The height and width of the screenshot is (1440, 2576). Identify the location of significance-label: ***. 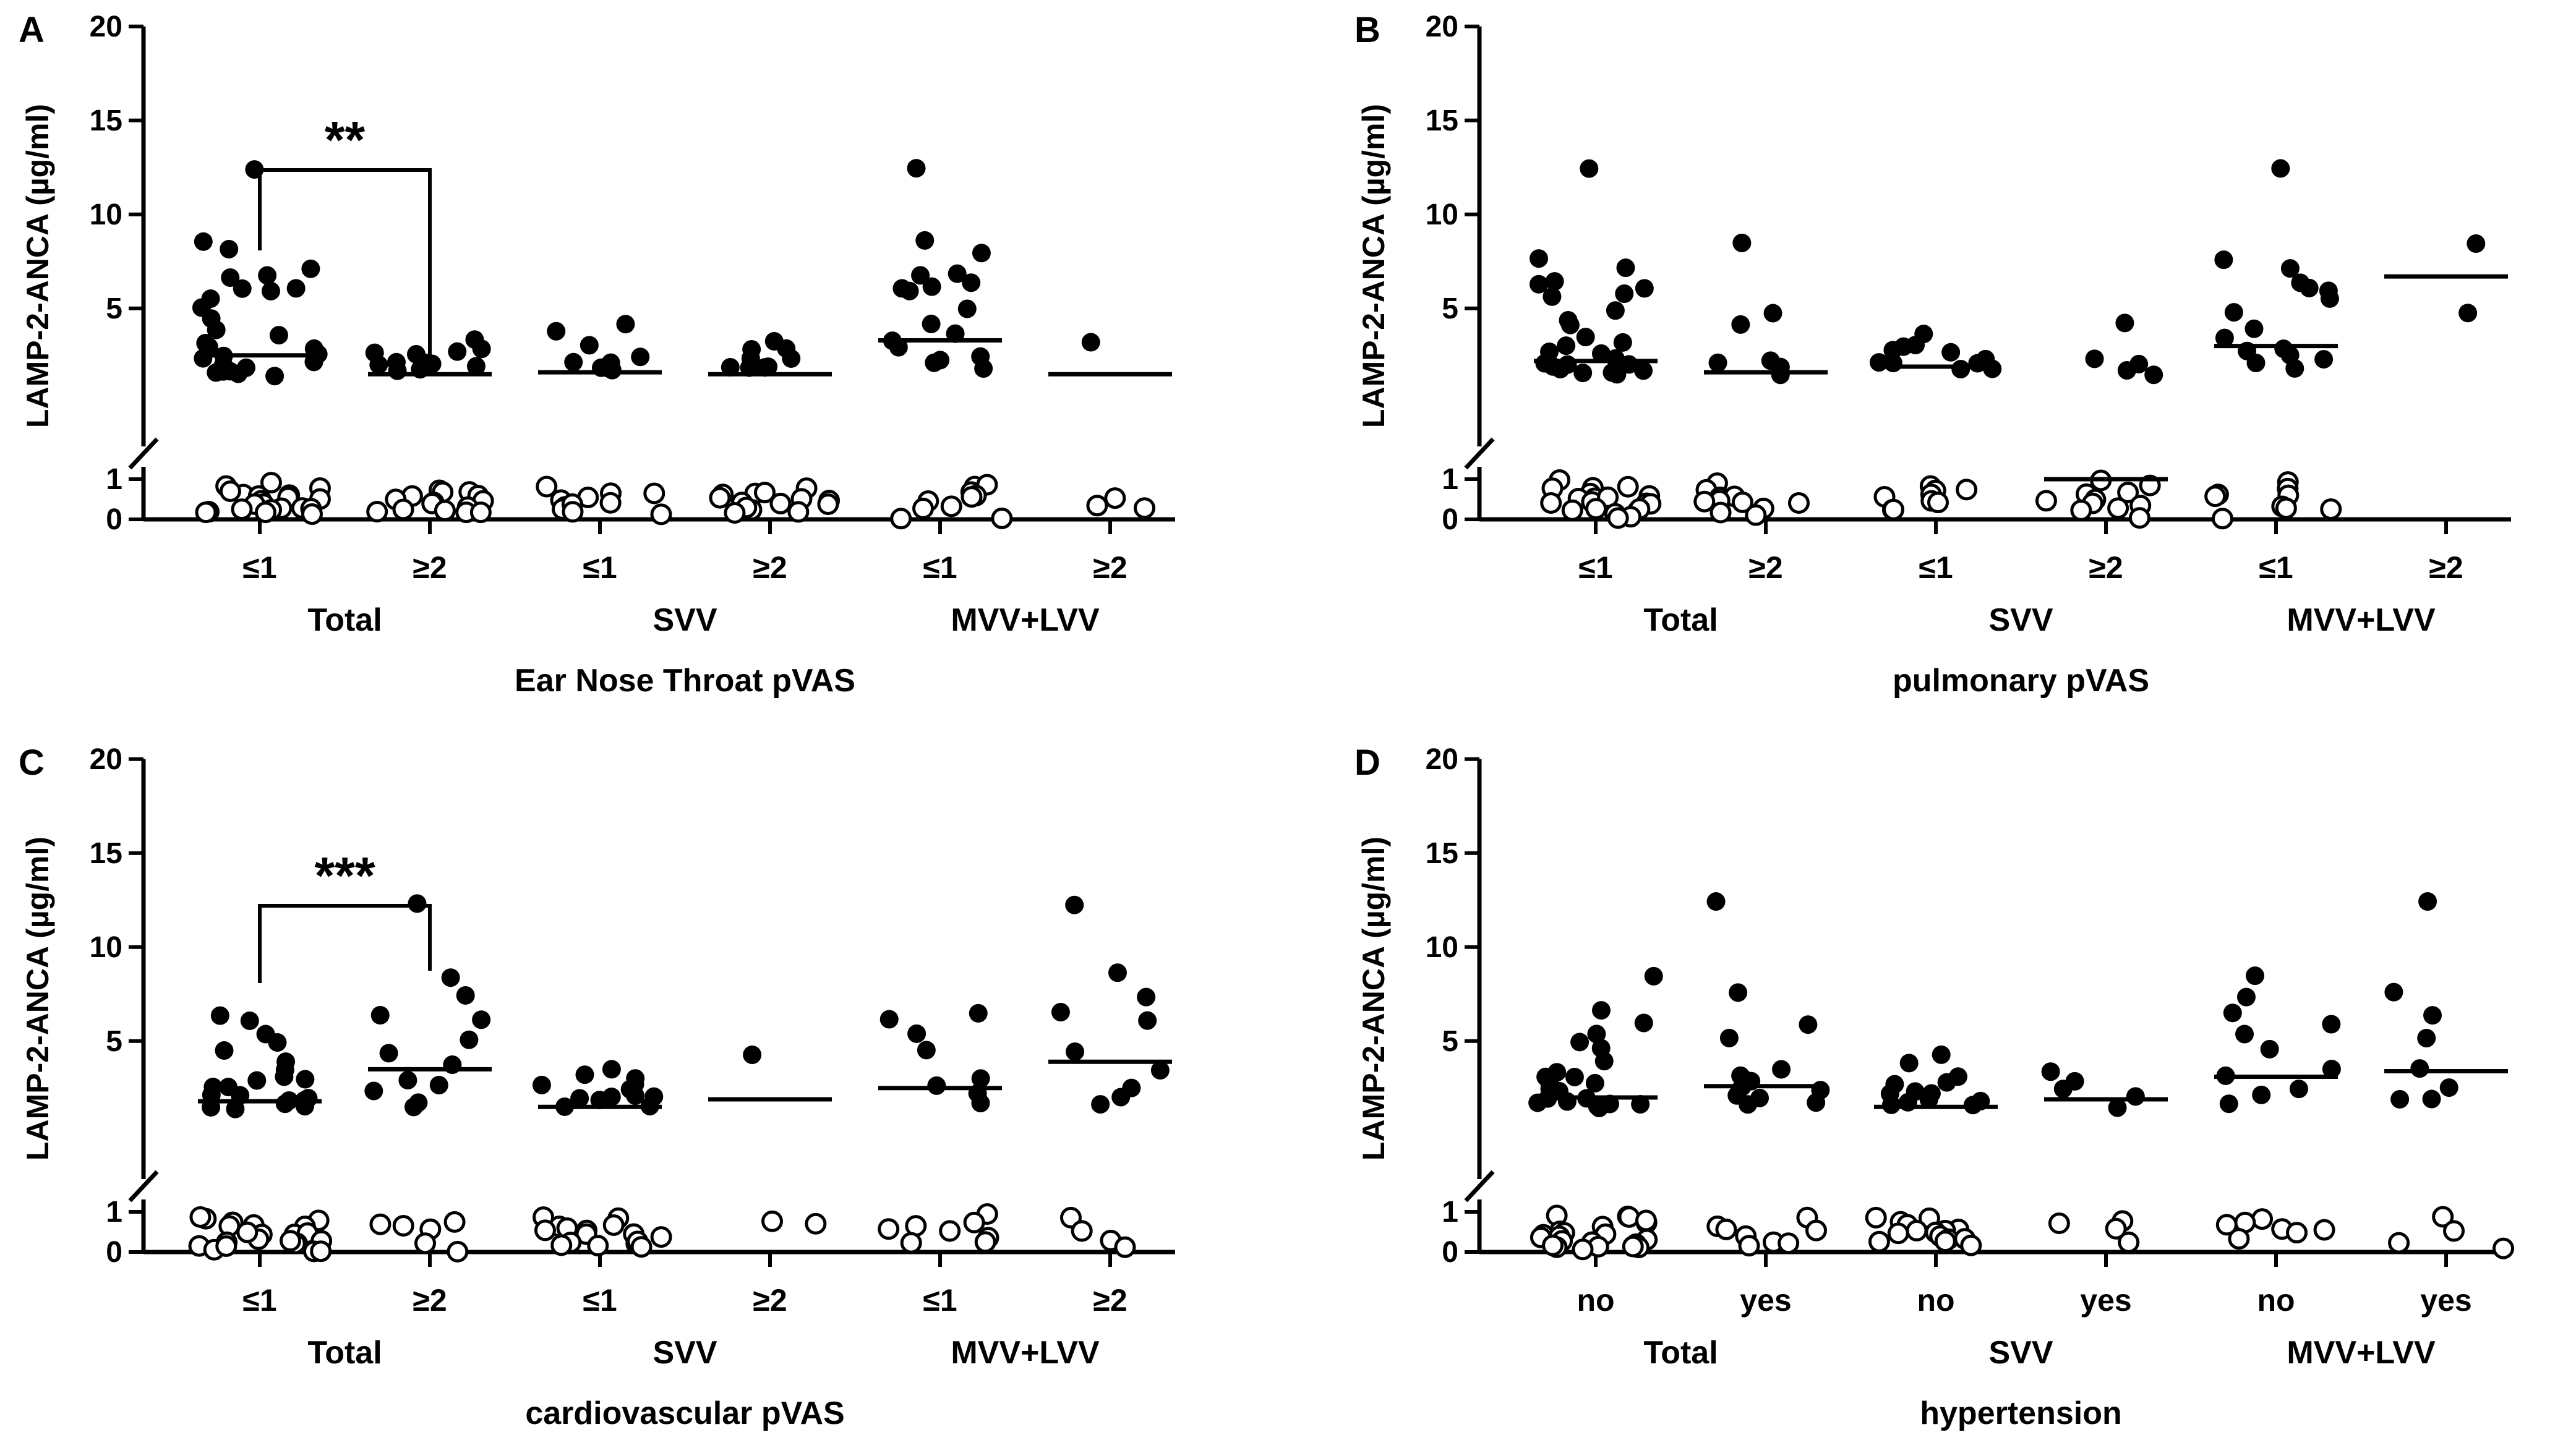
(344, 876).